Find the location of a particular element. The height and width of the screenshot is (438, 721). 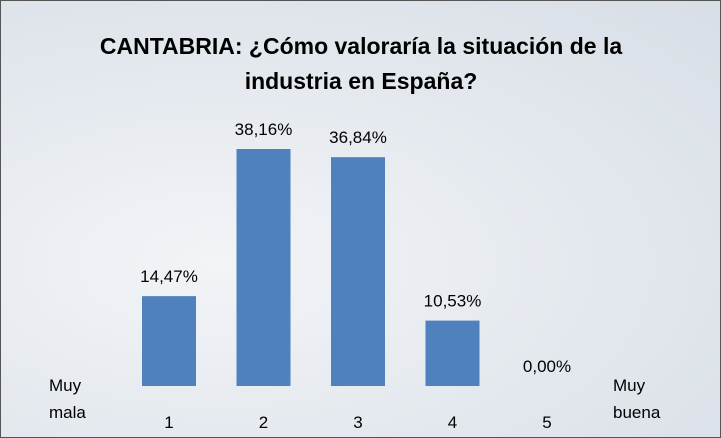

axis-end-label: mala is located at coordinates (67, 412).